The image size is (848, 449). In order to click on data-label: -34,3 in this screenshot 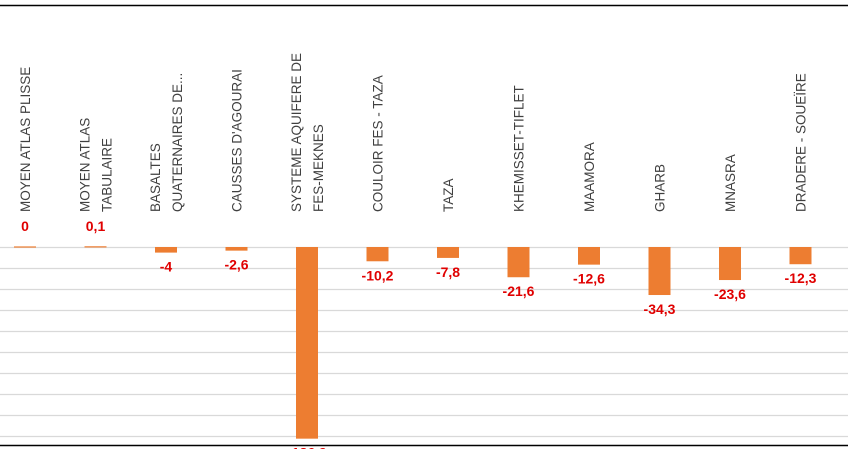, I will do `click(660, 309)`.